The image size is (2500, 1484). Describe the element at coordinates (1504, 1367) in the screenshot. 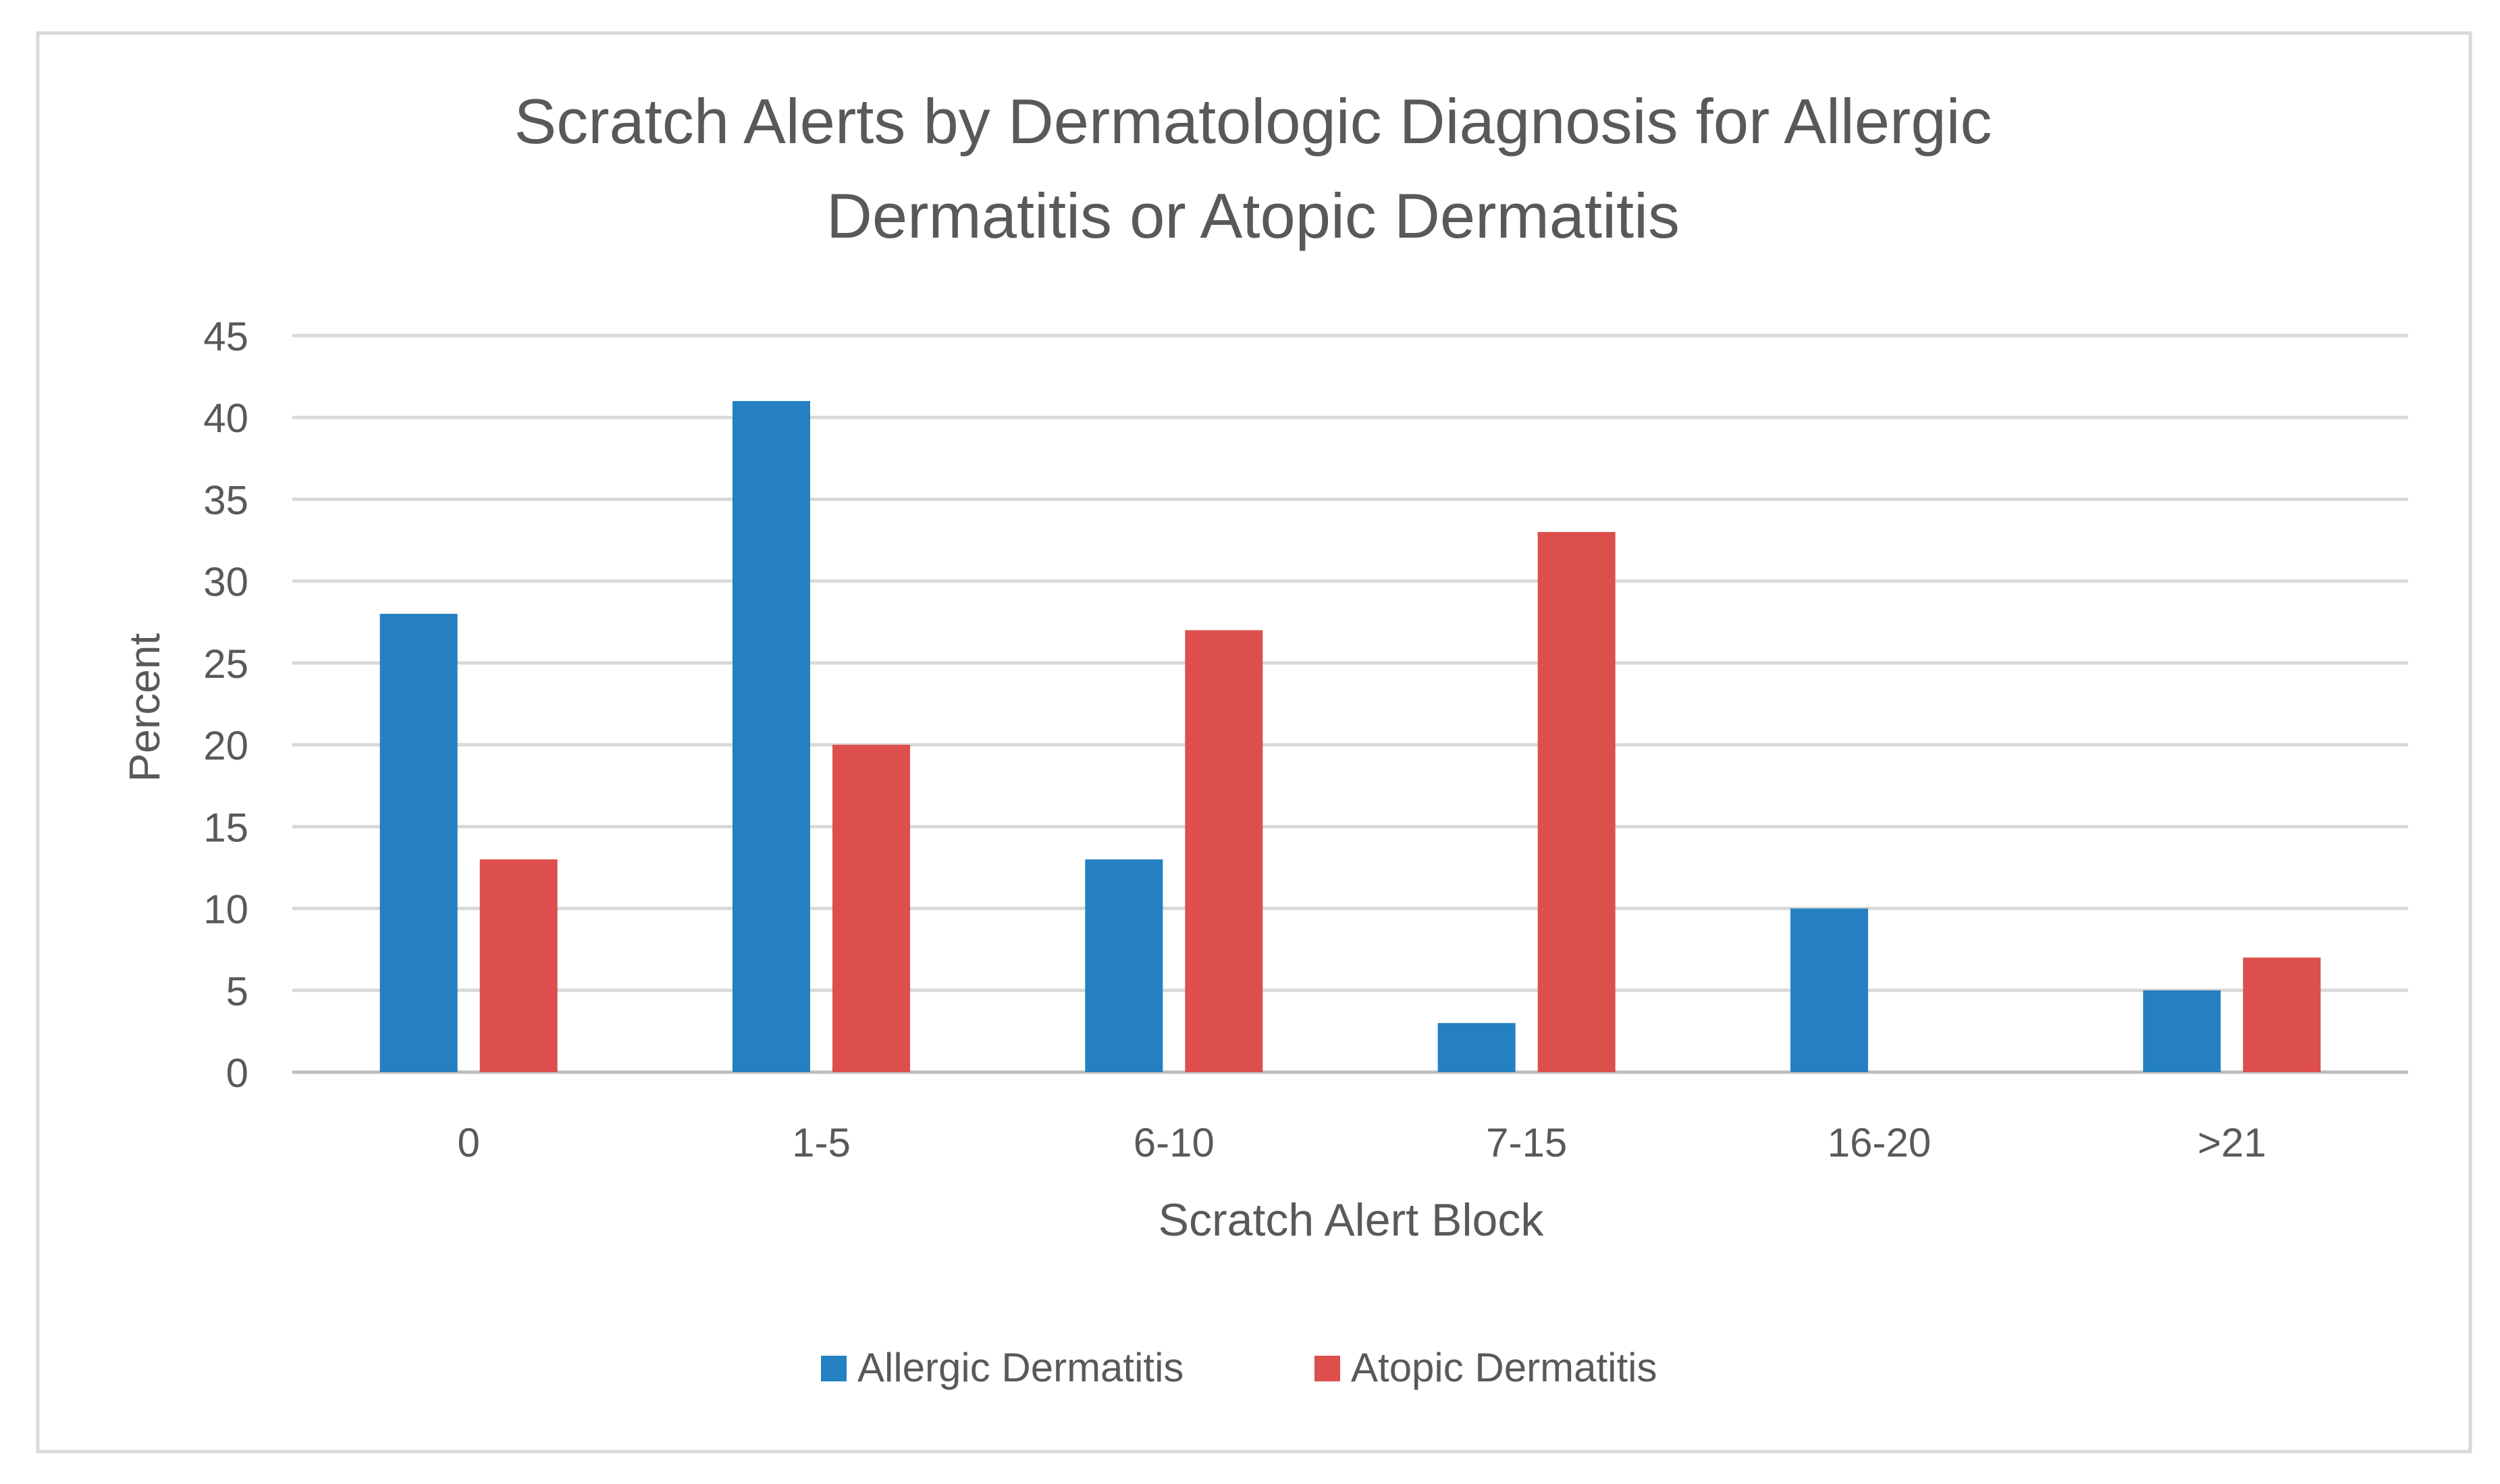

I see `legend-label: Atopic Dermatitis` at that location.